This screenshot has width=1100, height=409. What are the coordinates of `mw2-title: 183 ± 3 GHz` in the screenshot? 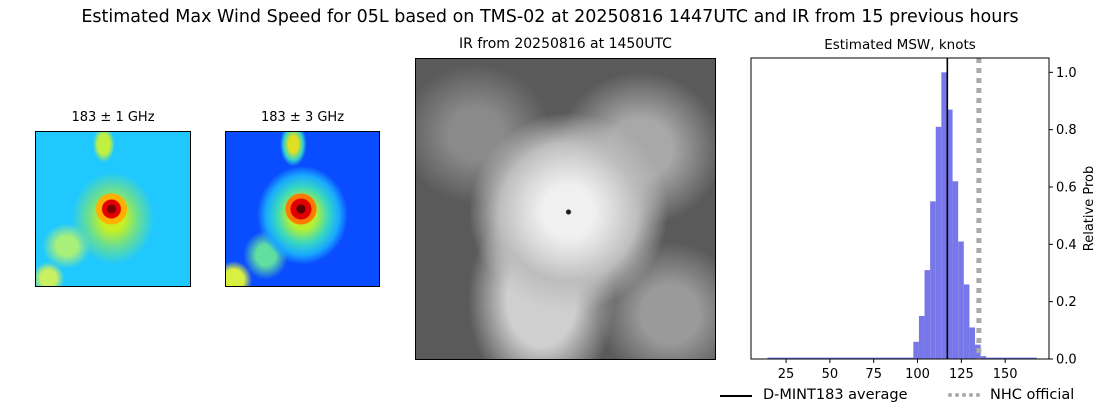 It's located at (302, 117).